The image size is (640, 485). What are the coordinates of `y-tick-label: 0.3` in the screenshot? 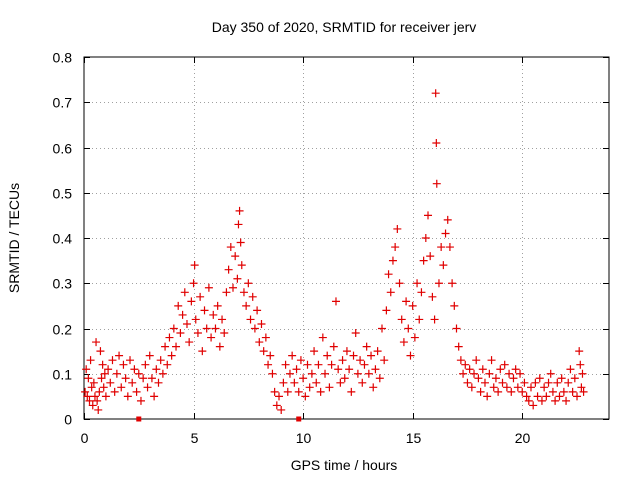 It's located at (63, 284).